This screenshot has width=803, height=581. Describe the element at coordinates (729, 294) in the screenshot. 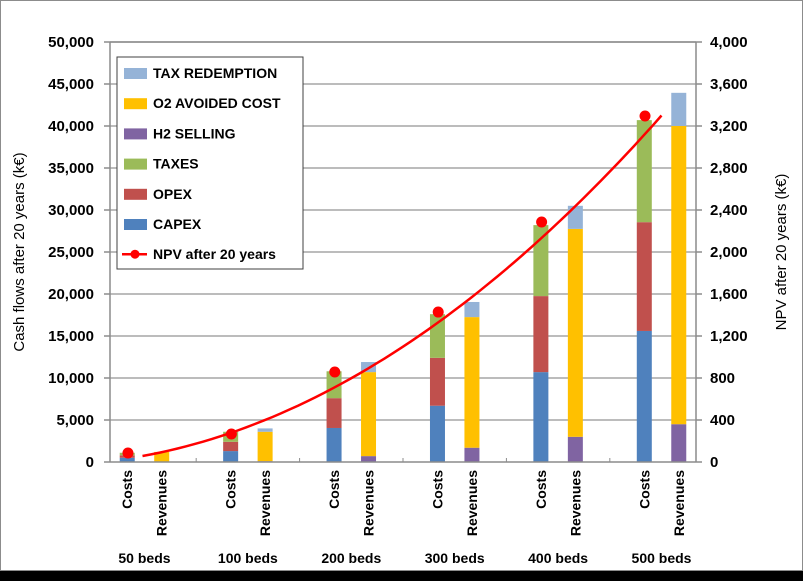

I see `y2-tick-label: 1,600` at that location.